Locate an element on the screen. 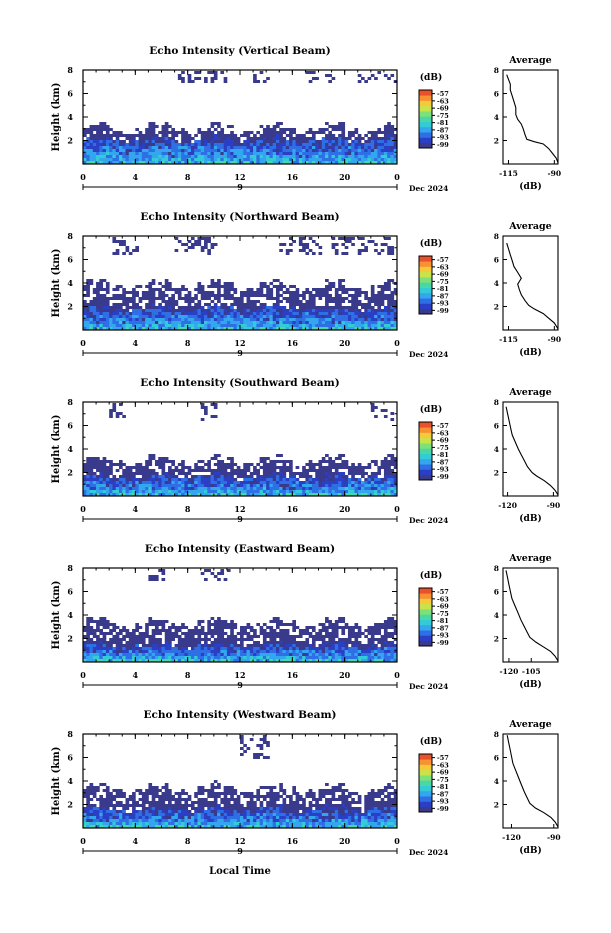  x-tick-label: 12 is located at coordinates (239, 343).